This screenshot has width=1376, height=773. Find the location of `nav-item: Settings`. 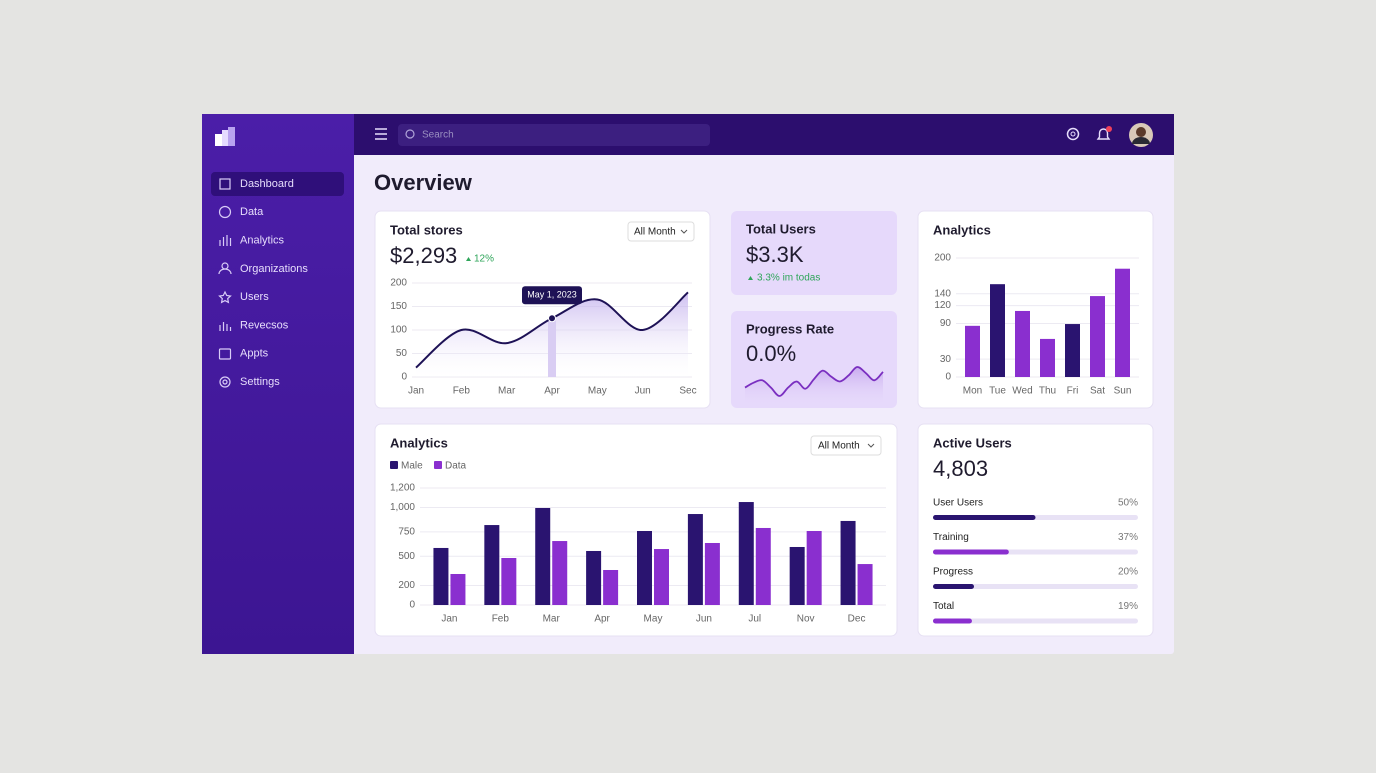

nav-item: Settings is located at coordinates (260, 382).